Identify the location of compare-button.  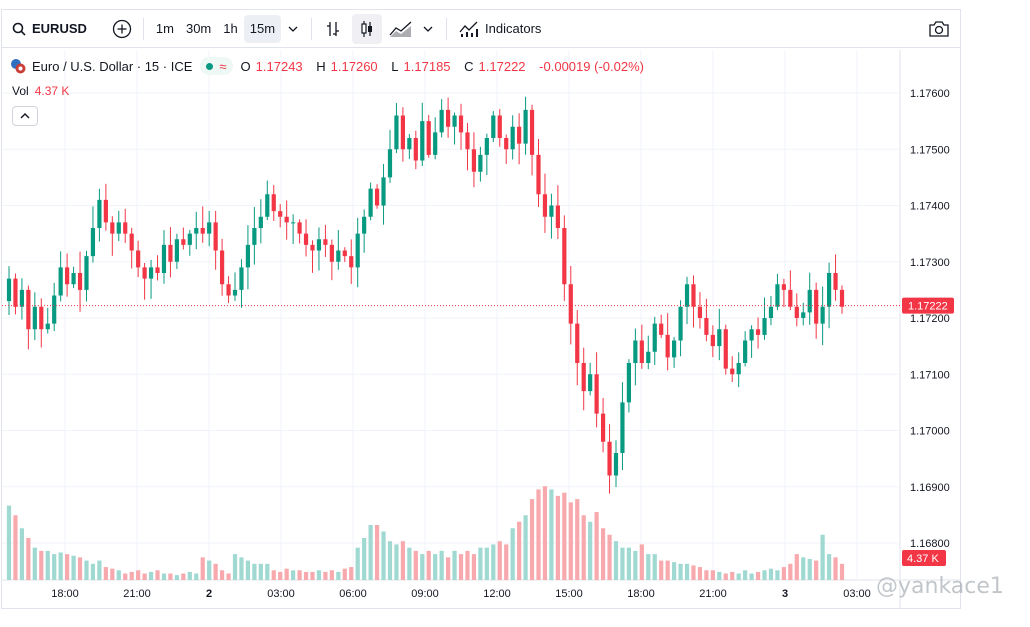
(122, 29).